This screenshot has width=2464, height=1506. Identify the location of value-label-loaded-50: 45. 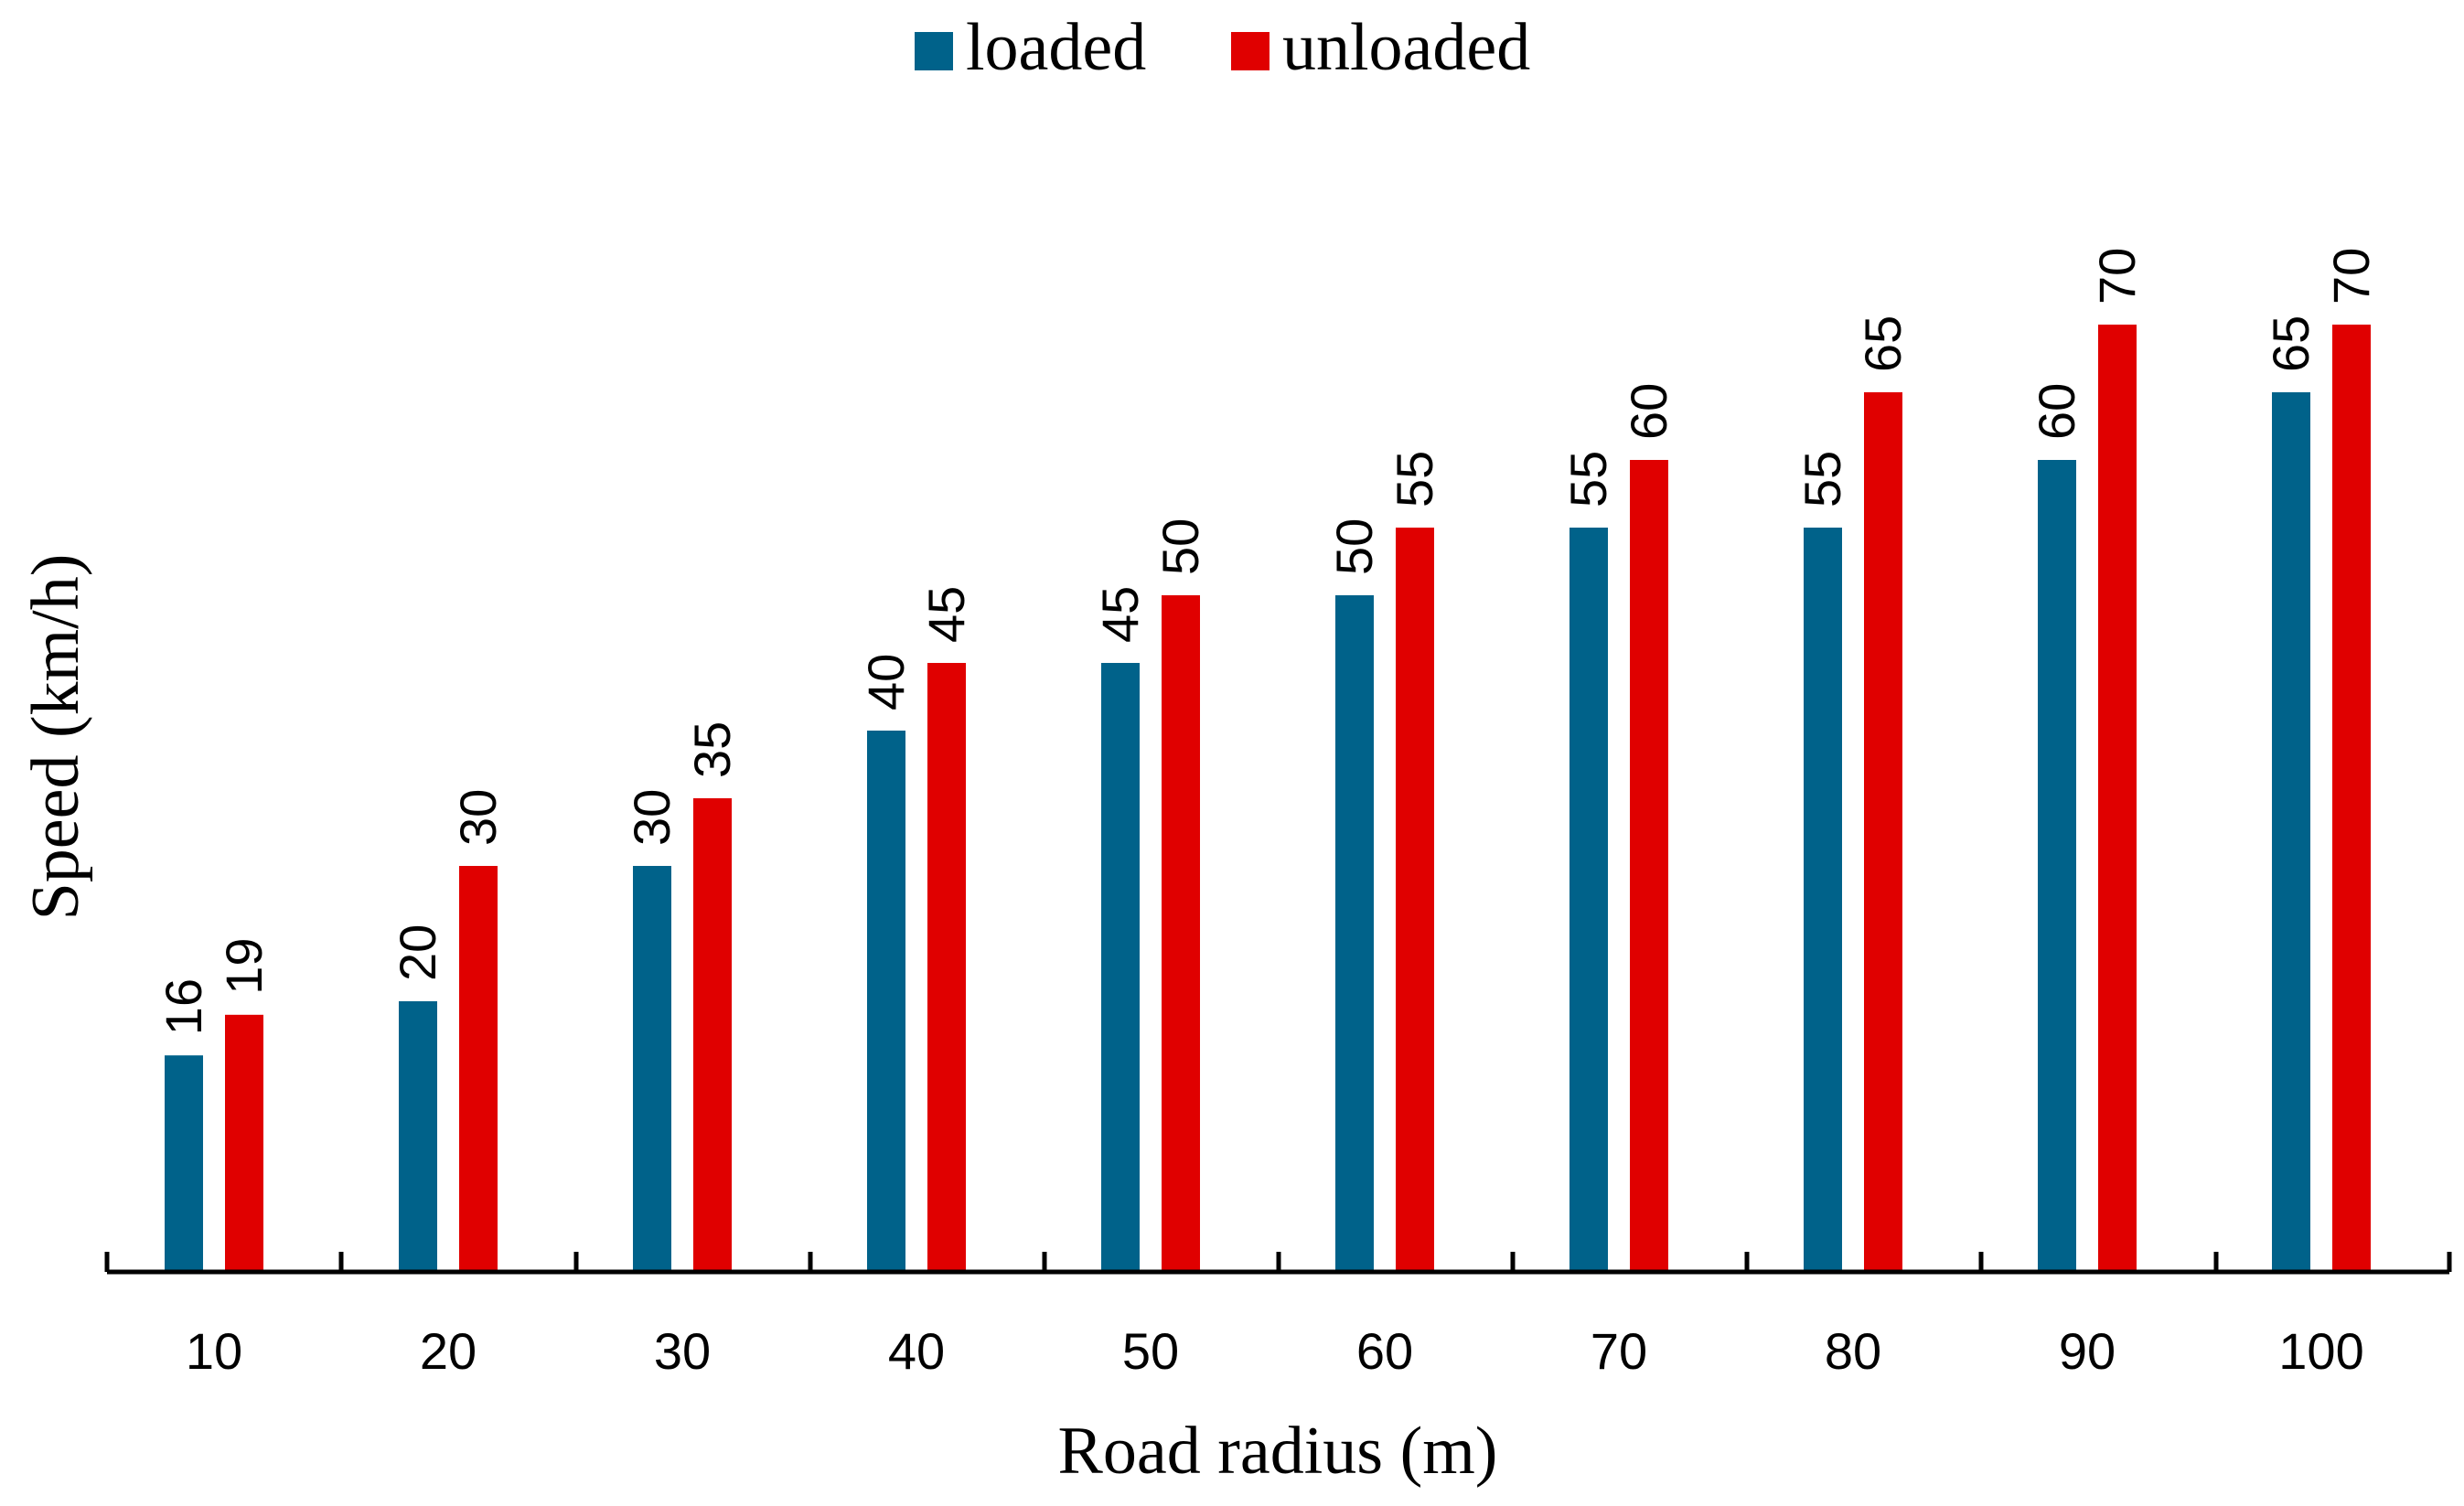
(1120, 614).